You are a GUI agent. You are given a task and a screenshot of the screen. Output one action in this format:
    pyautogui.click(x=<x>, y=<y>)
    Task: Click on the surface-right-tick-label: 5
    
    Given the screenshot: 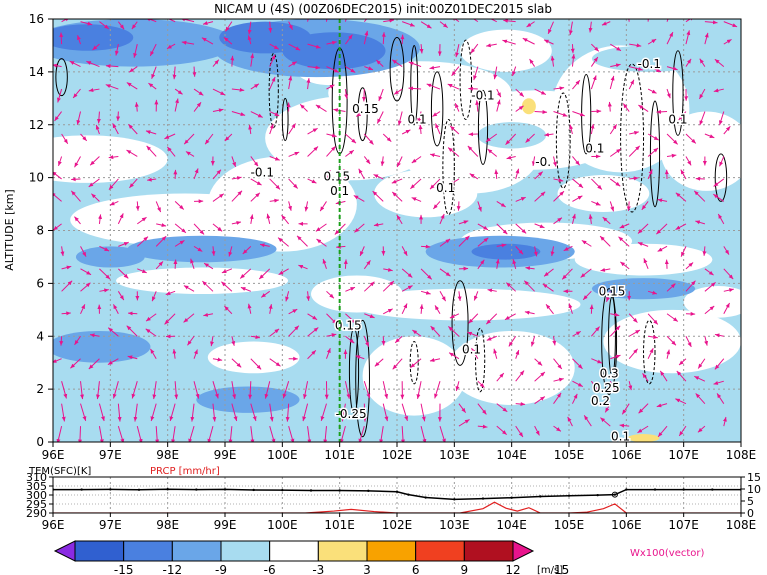 What is the action you would take?
    pyautogui.click(x=750, y=501)
    